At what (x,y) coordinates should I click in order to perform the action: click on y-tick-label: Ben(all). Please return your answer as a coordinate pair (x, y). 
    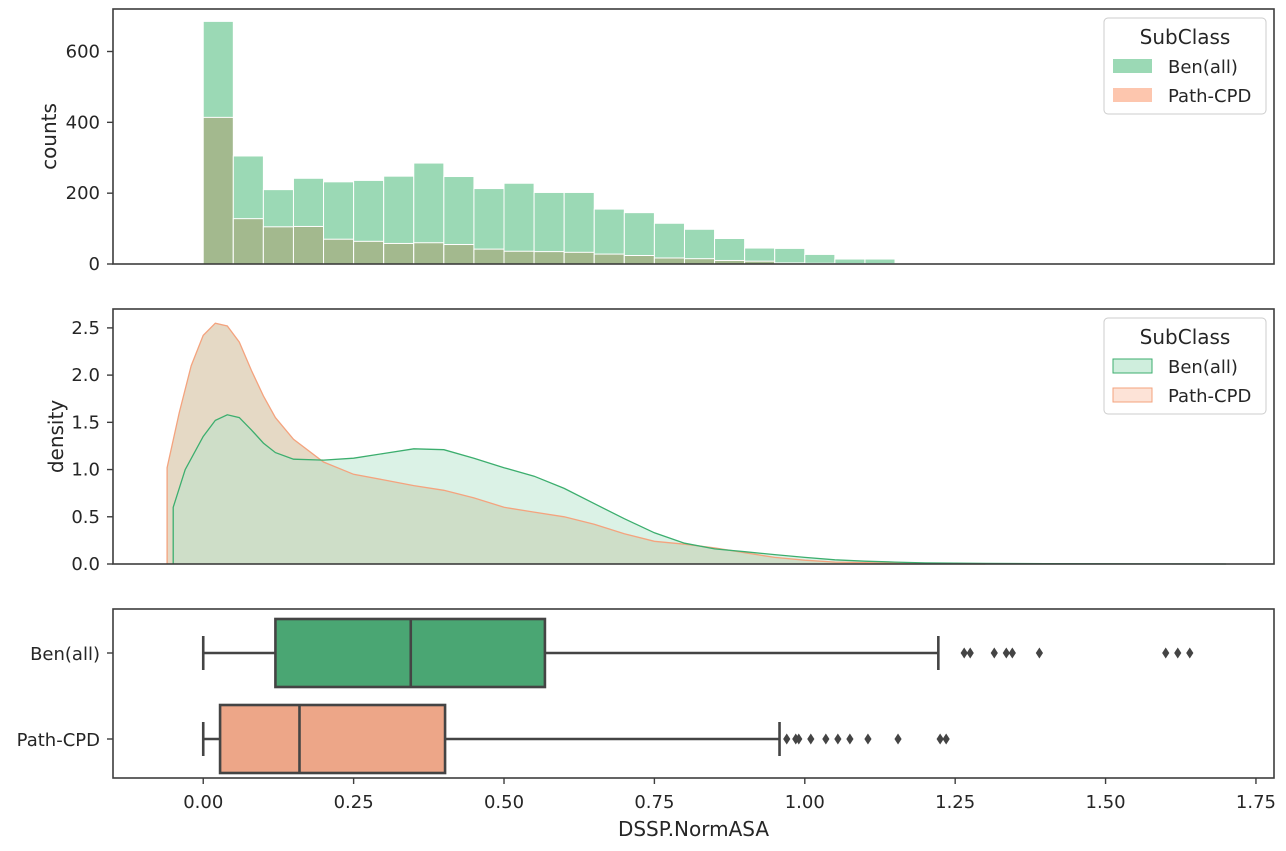
    Looking at the image, I should click on (65, 654).